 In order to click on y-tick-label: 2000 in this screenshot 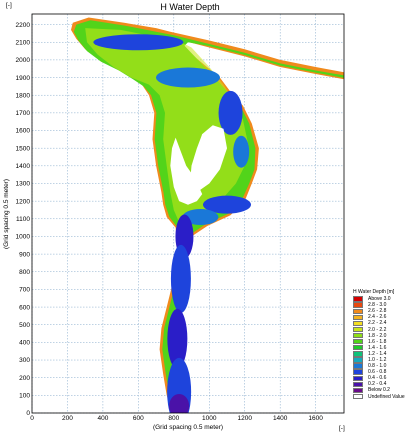, I will do `click(23, 60)`.